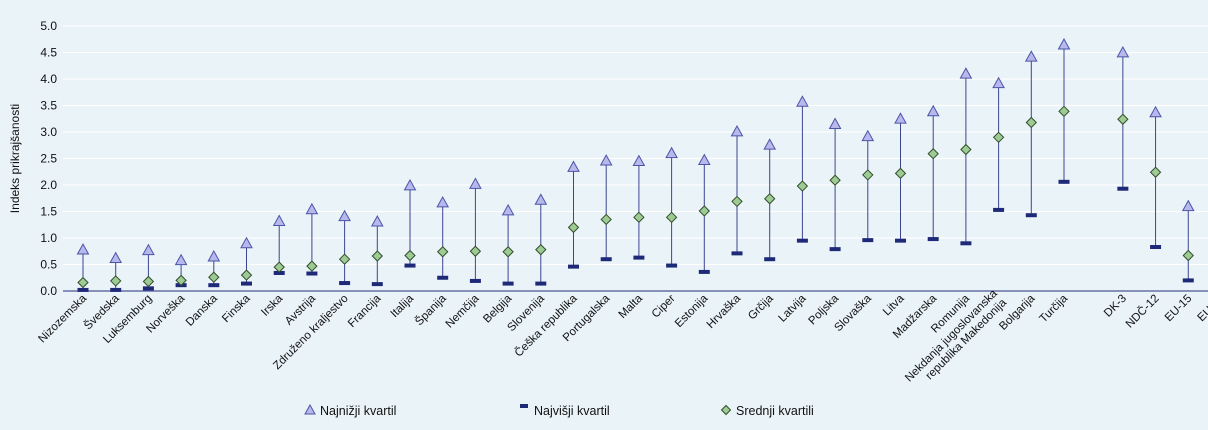 The height and width of the screenshot is (430, 1208). Describe the element at coordinates (631, 306) in the screenshot. I see `x-tick-label: Malta` at that location.